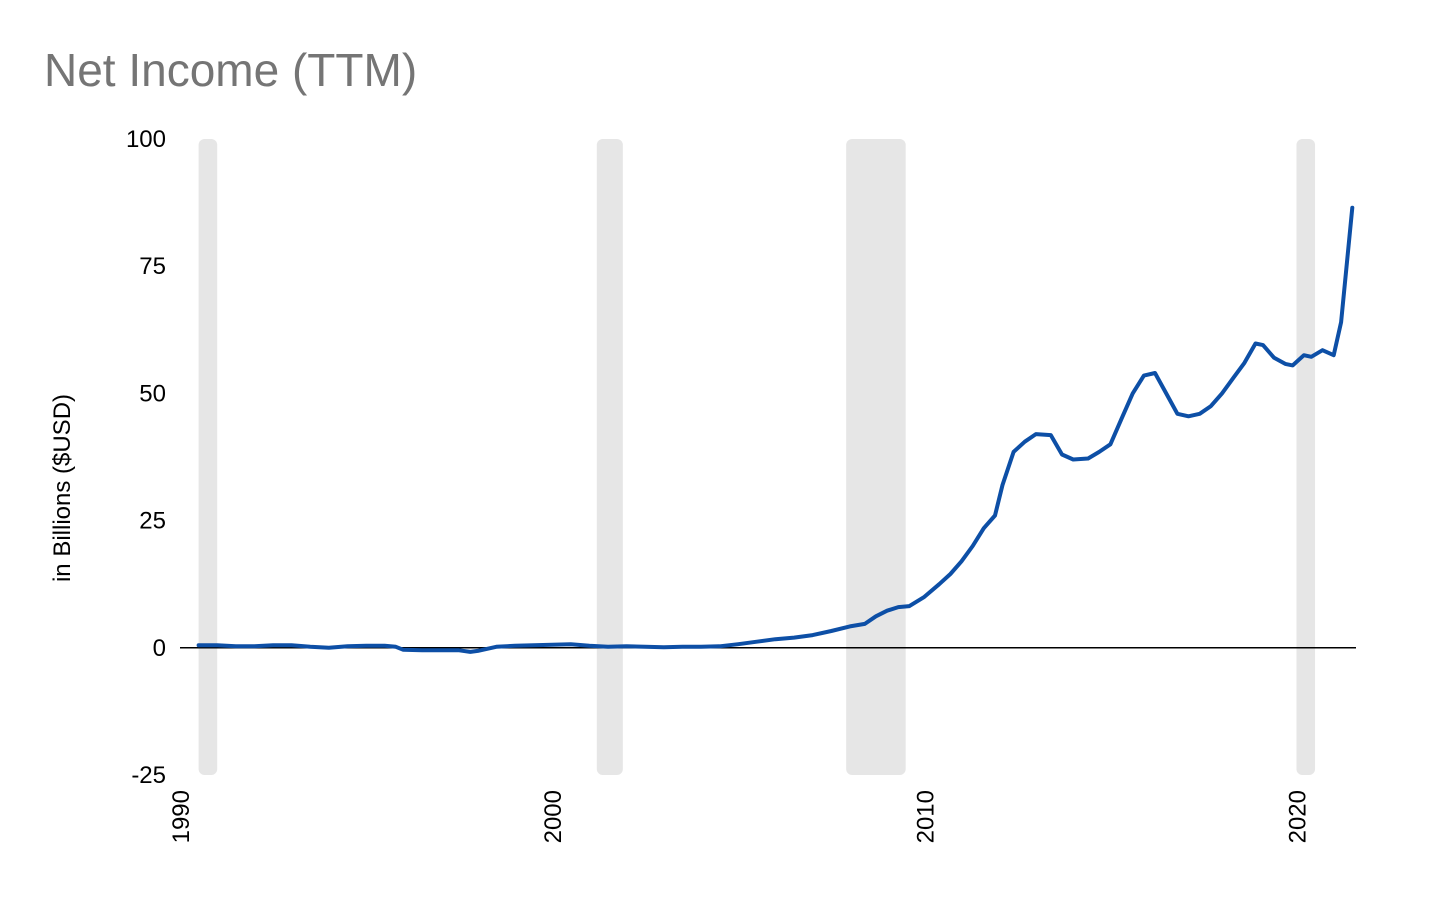  I want to click on x-tick-label: 1990, so click(181, 816).